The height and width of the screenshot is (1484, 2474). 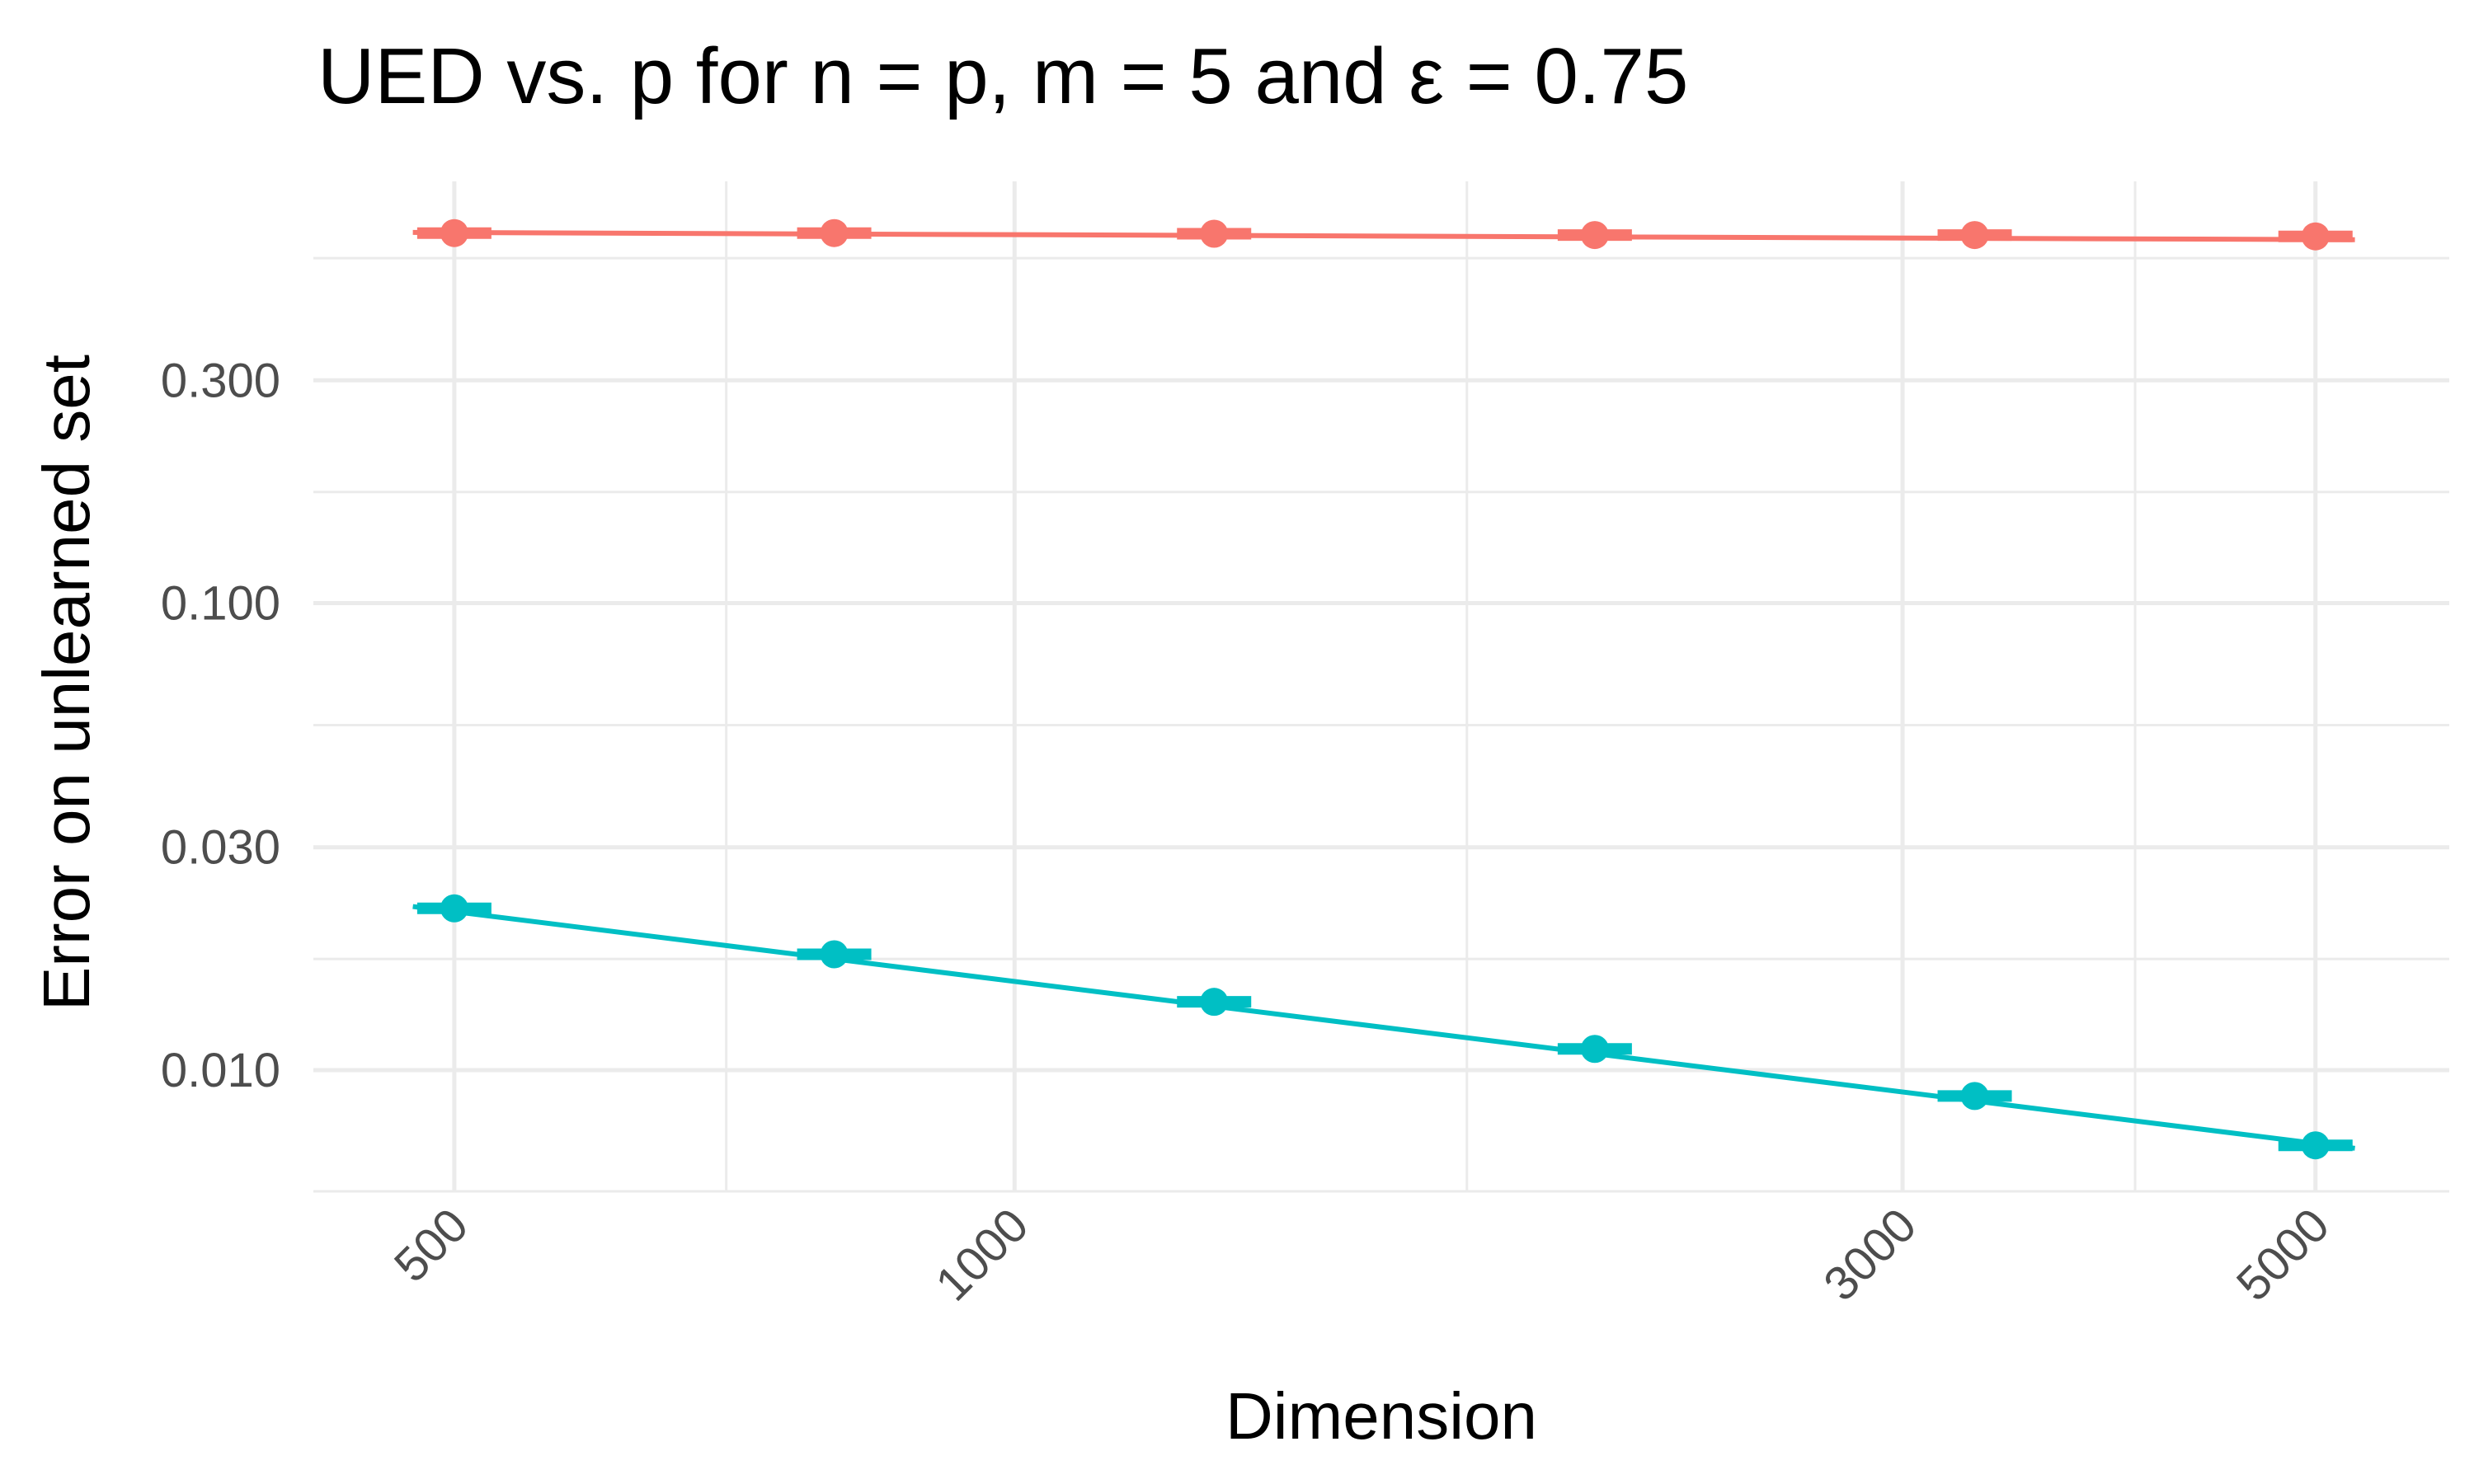 What do you see at coordinates (431, 1245) in the screenshot?
I see `x-tick-label: 500` at bounding box center [431, 1245].